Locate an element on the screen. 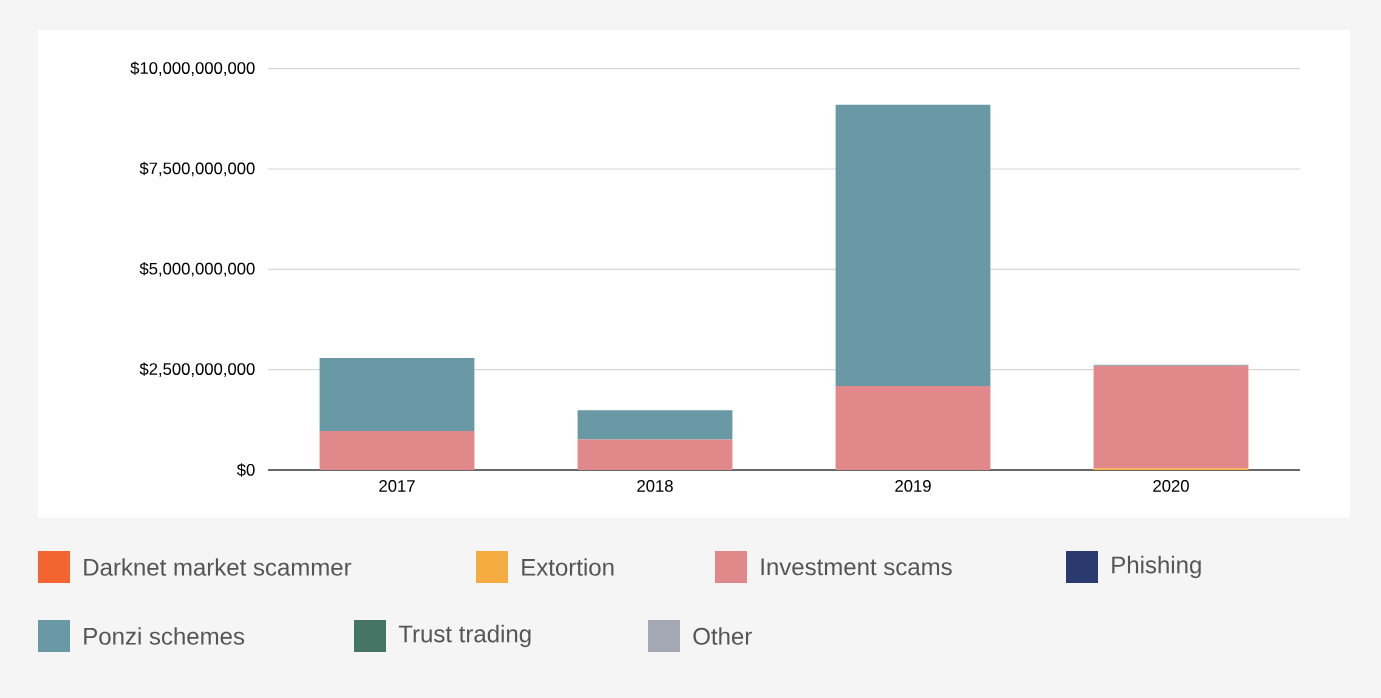 The image size is (1381, 698). y-tick-label: $5,000,000,000 is located at coordinates (197, 269).